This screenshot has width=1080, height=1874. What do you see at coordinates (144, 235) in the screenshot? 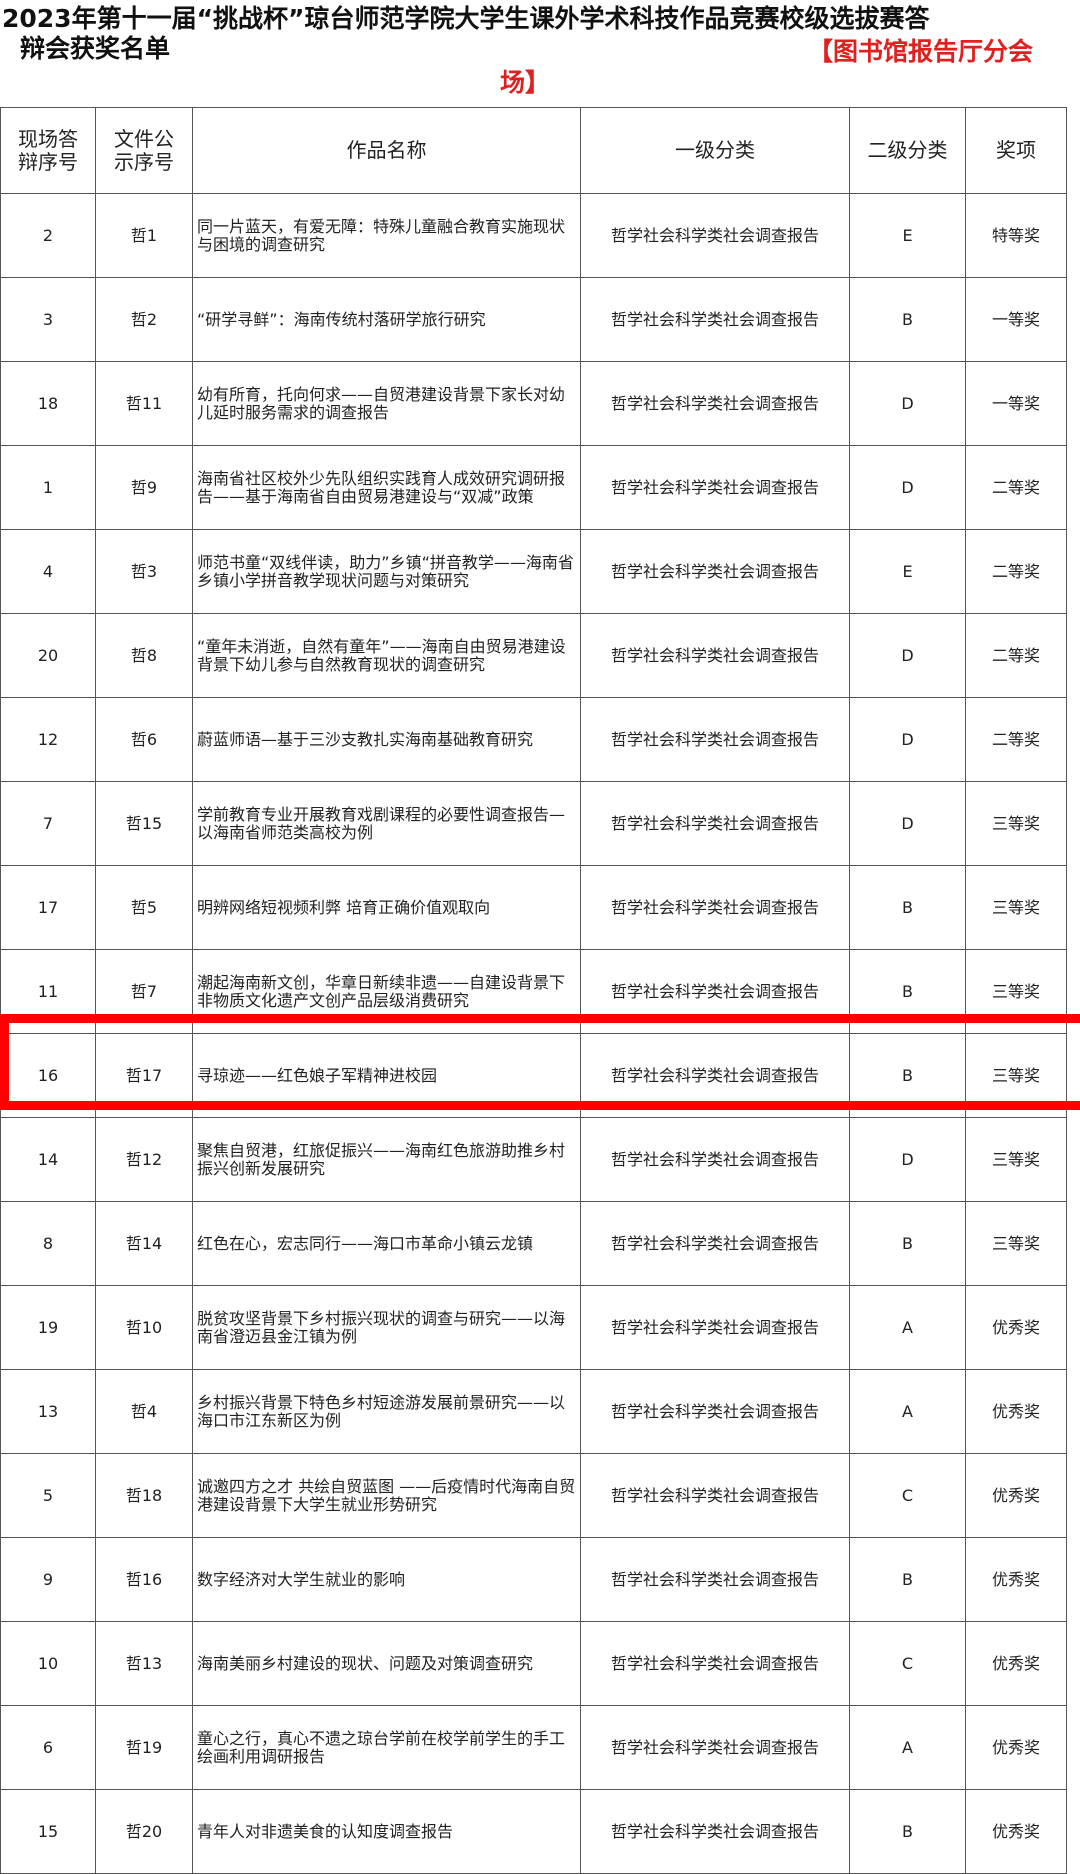
I see `cell-file: 哲1` at bounding box center [144, 235].